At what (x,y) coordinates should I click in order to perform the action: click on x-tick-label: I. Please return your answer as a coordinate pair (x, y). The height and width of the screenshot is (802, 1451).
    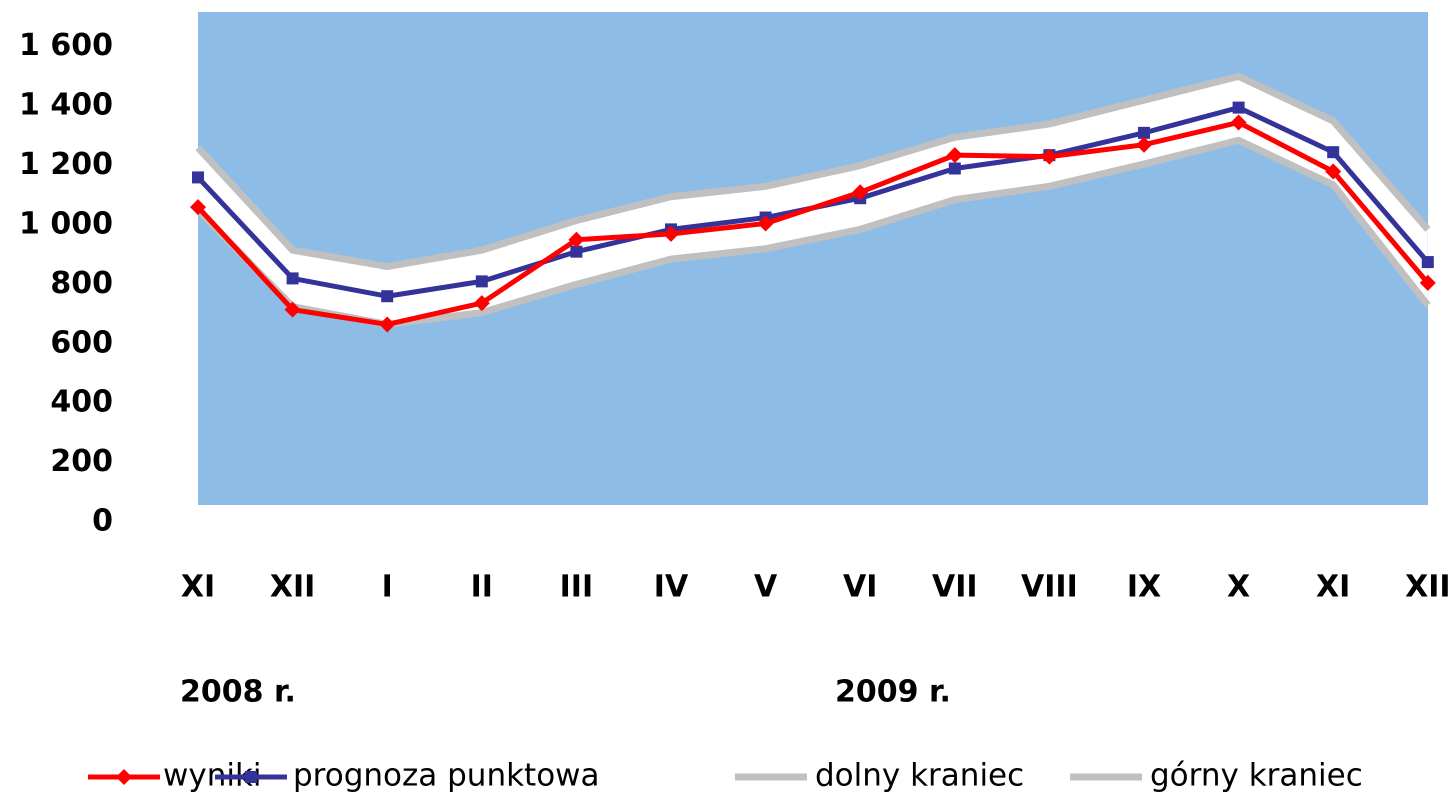
    Looking at the image, I should click on (387, 587).